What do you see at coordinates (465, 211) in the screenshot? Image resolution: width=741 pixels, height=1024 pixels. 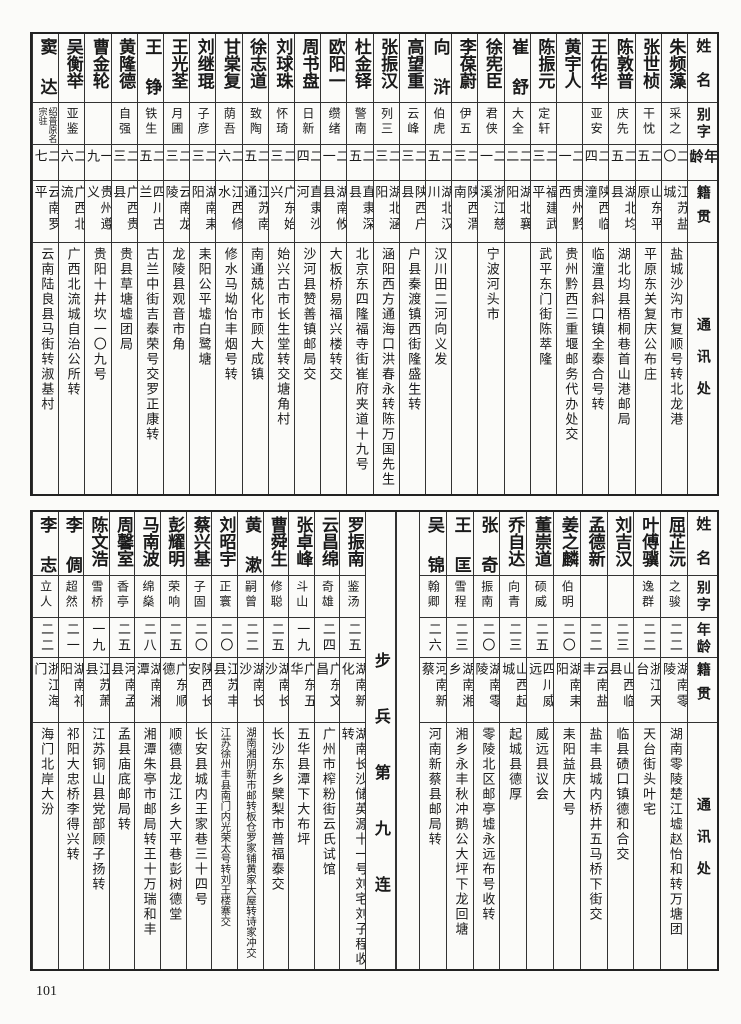 I see `native-place-cell: 陕西渭南` at bounding box center [465, 211].